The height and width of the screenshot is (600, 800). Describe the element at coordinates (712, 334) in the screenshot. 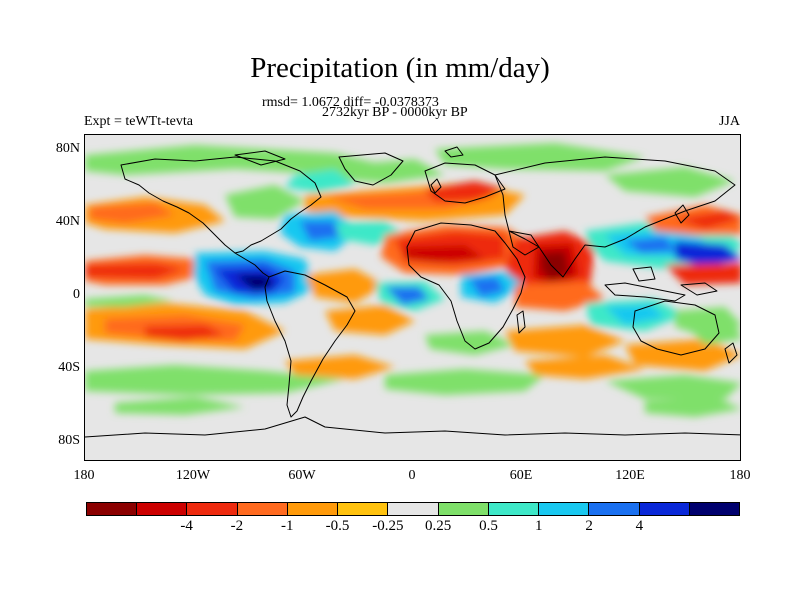

I see `anomaly-tasman-green` at that location.